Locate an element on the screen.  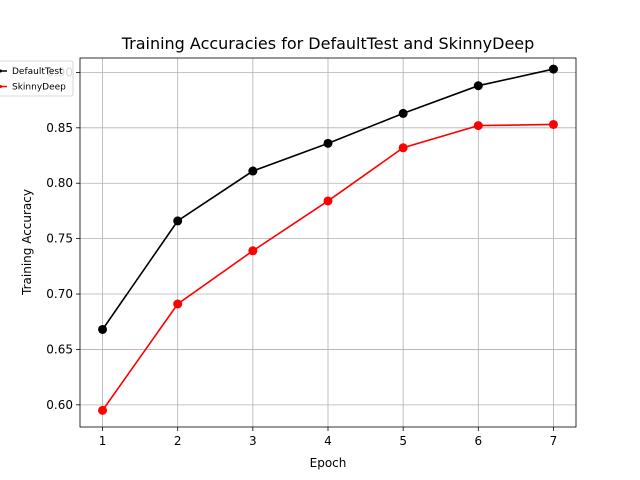
y-tick-label: 0.75 is located at coordinates (59, 239).